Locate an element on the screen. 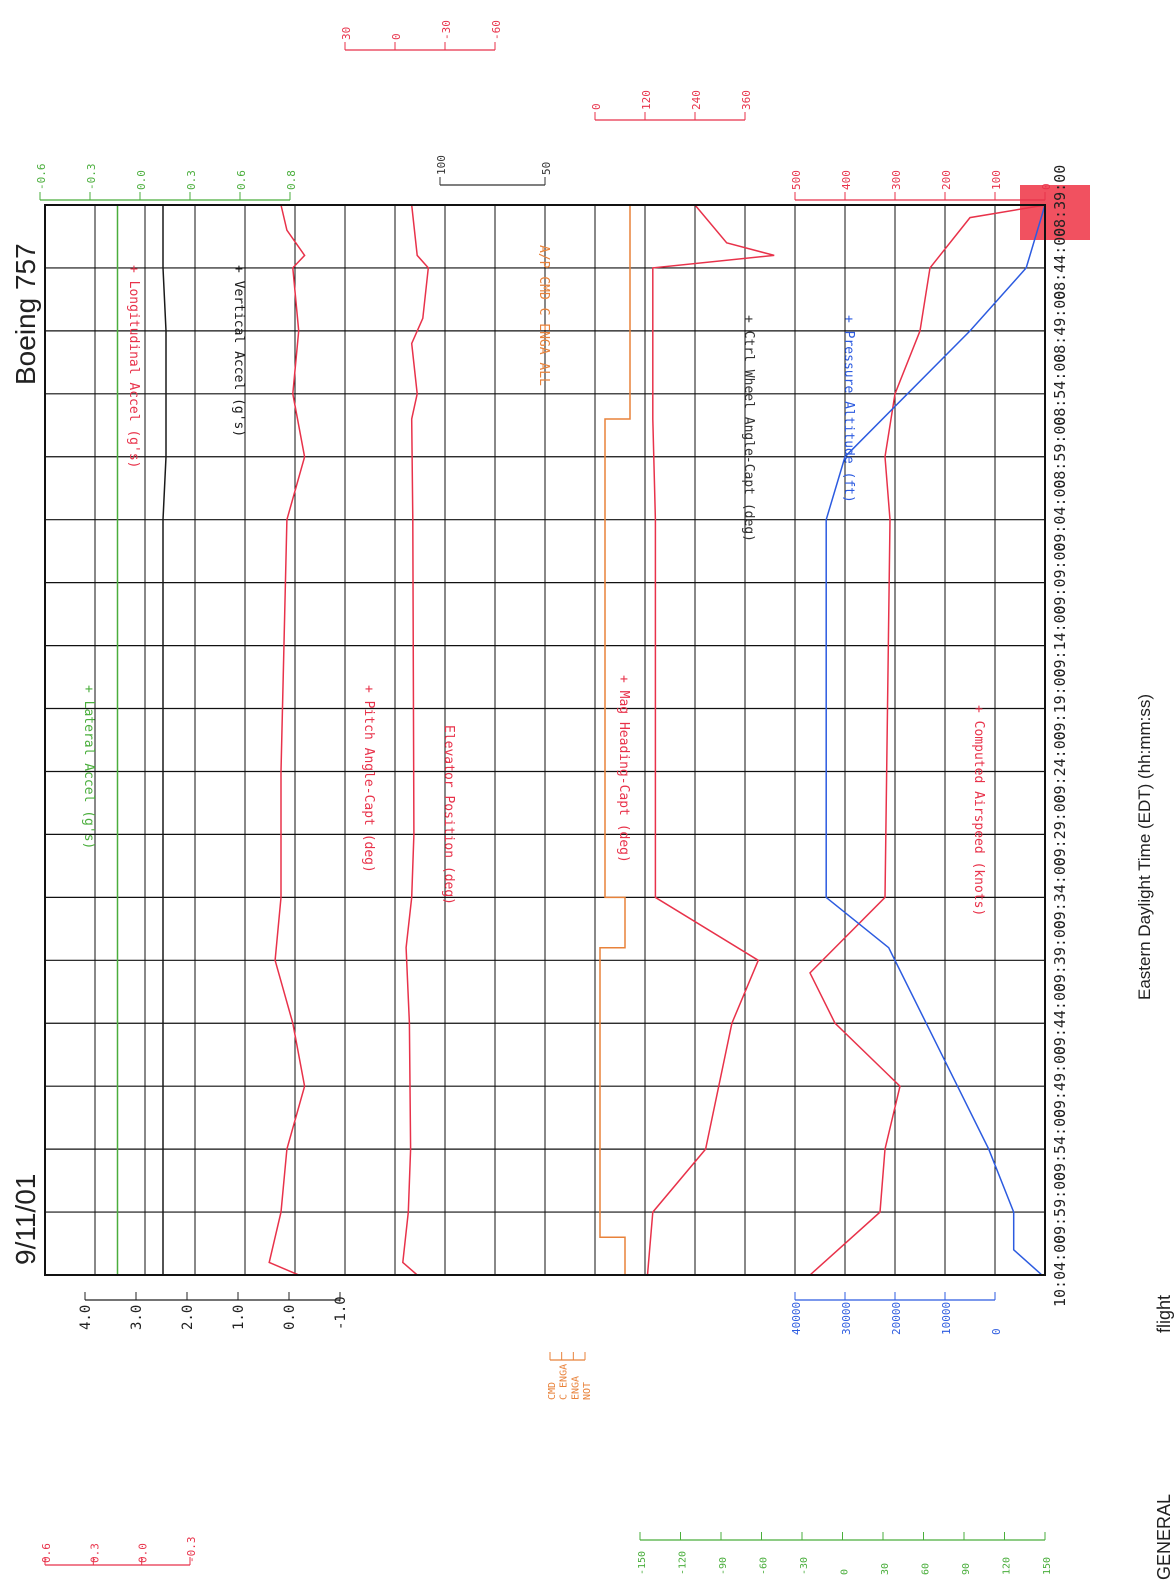 This screenshot has height=1583, width=1175. scale-label-wheel: 150 is located at coordinates (1047, 1566).